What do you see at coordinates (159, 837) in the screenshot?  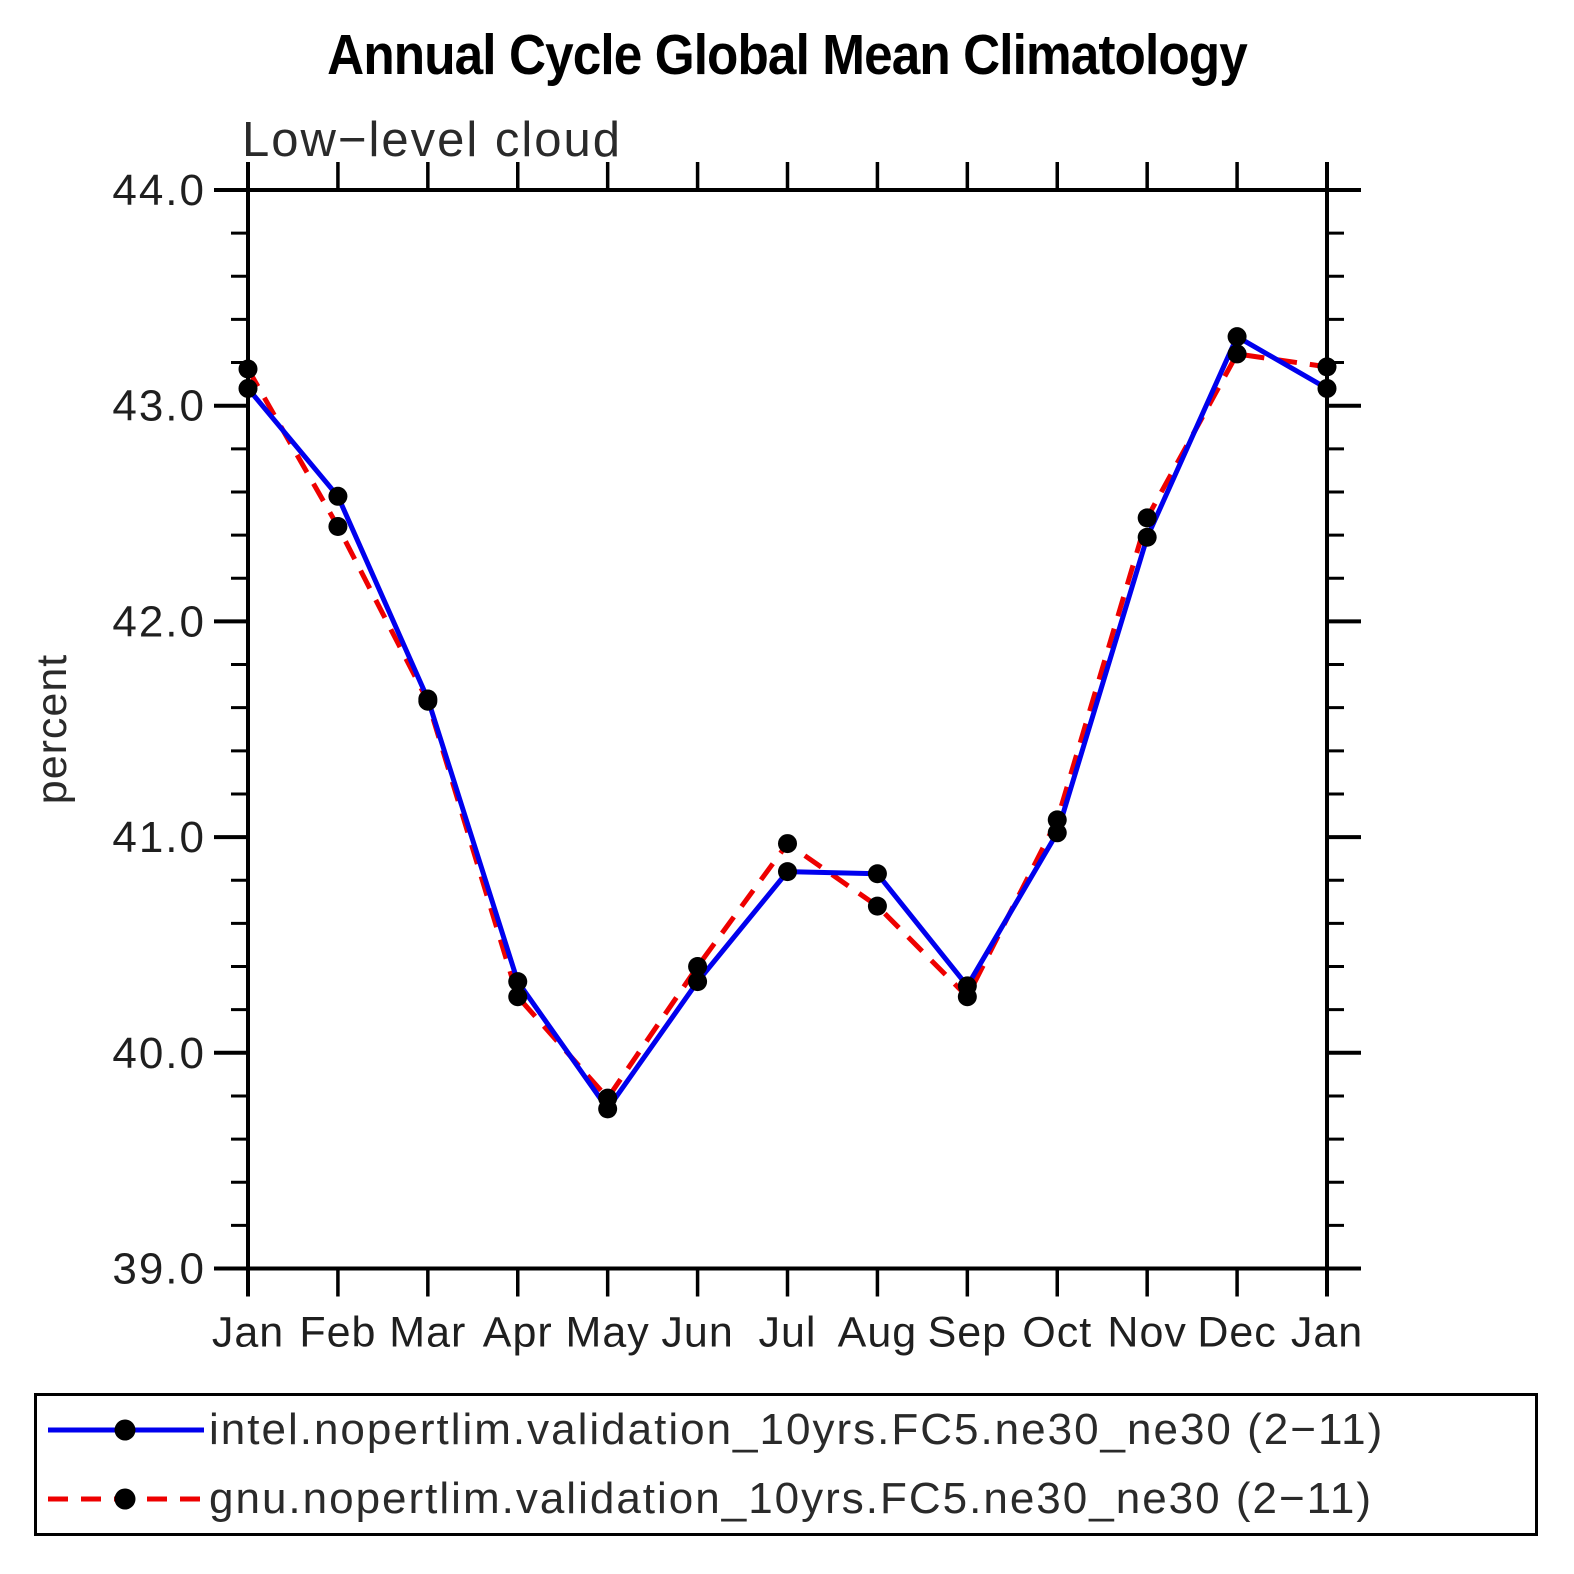 I see `y-tick-label: 41.0` at bounding box center [159, 837].